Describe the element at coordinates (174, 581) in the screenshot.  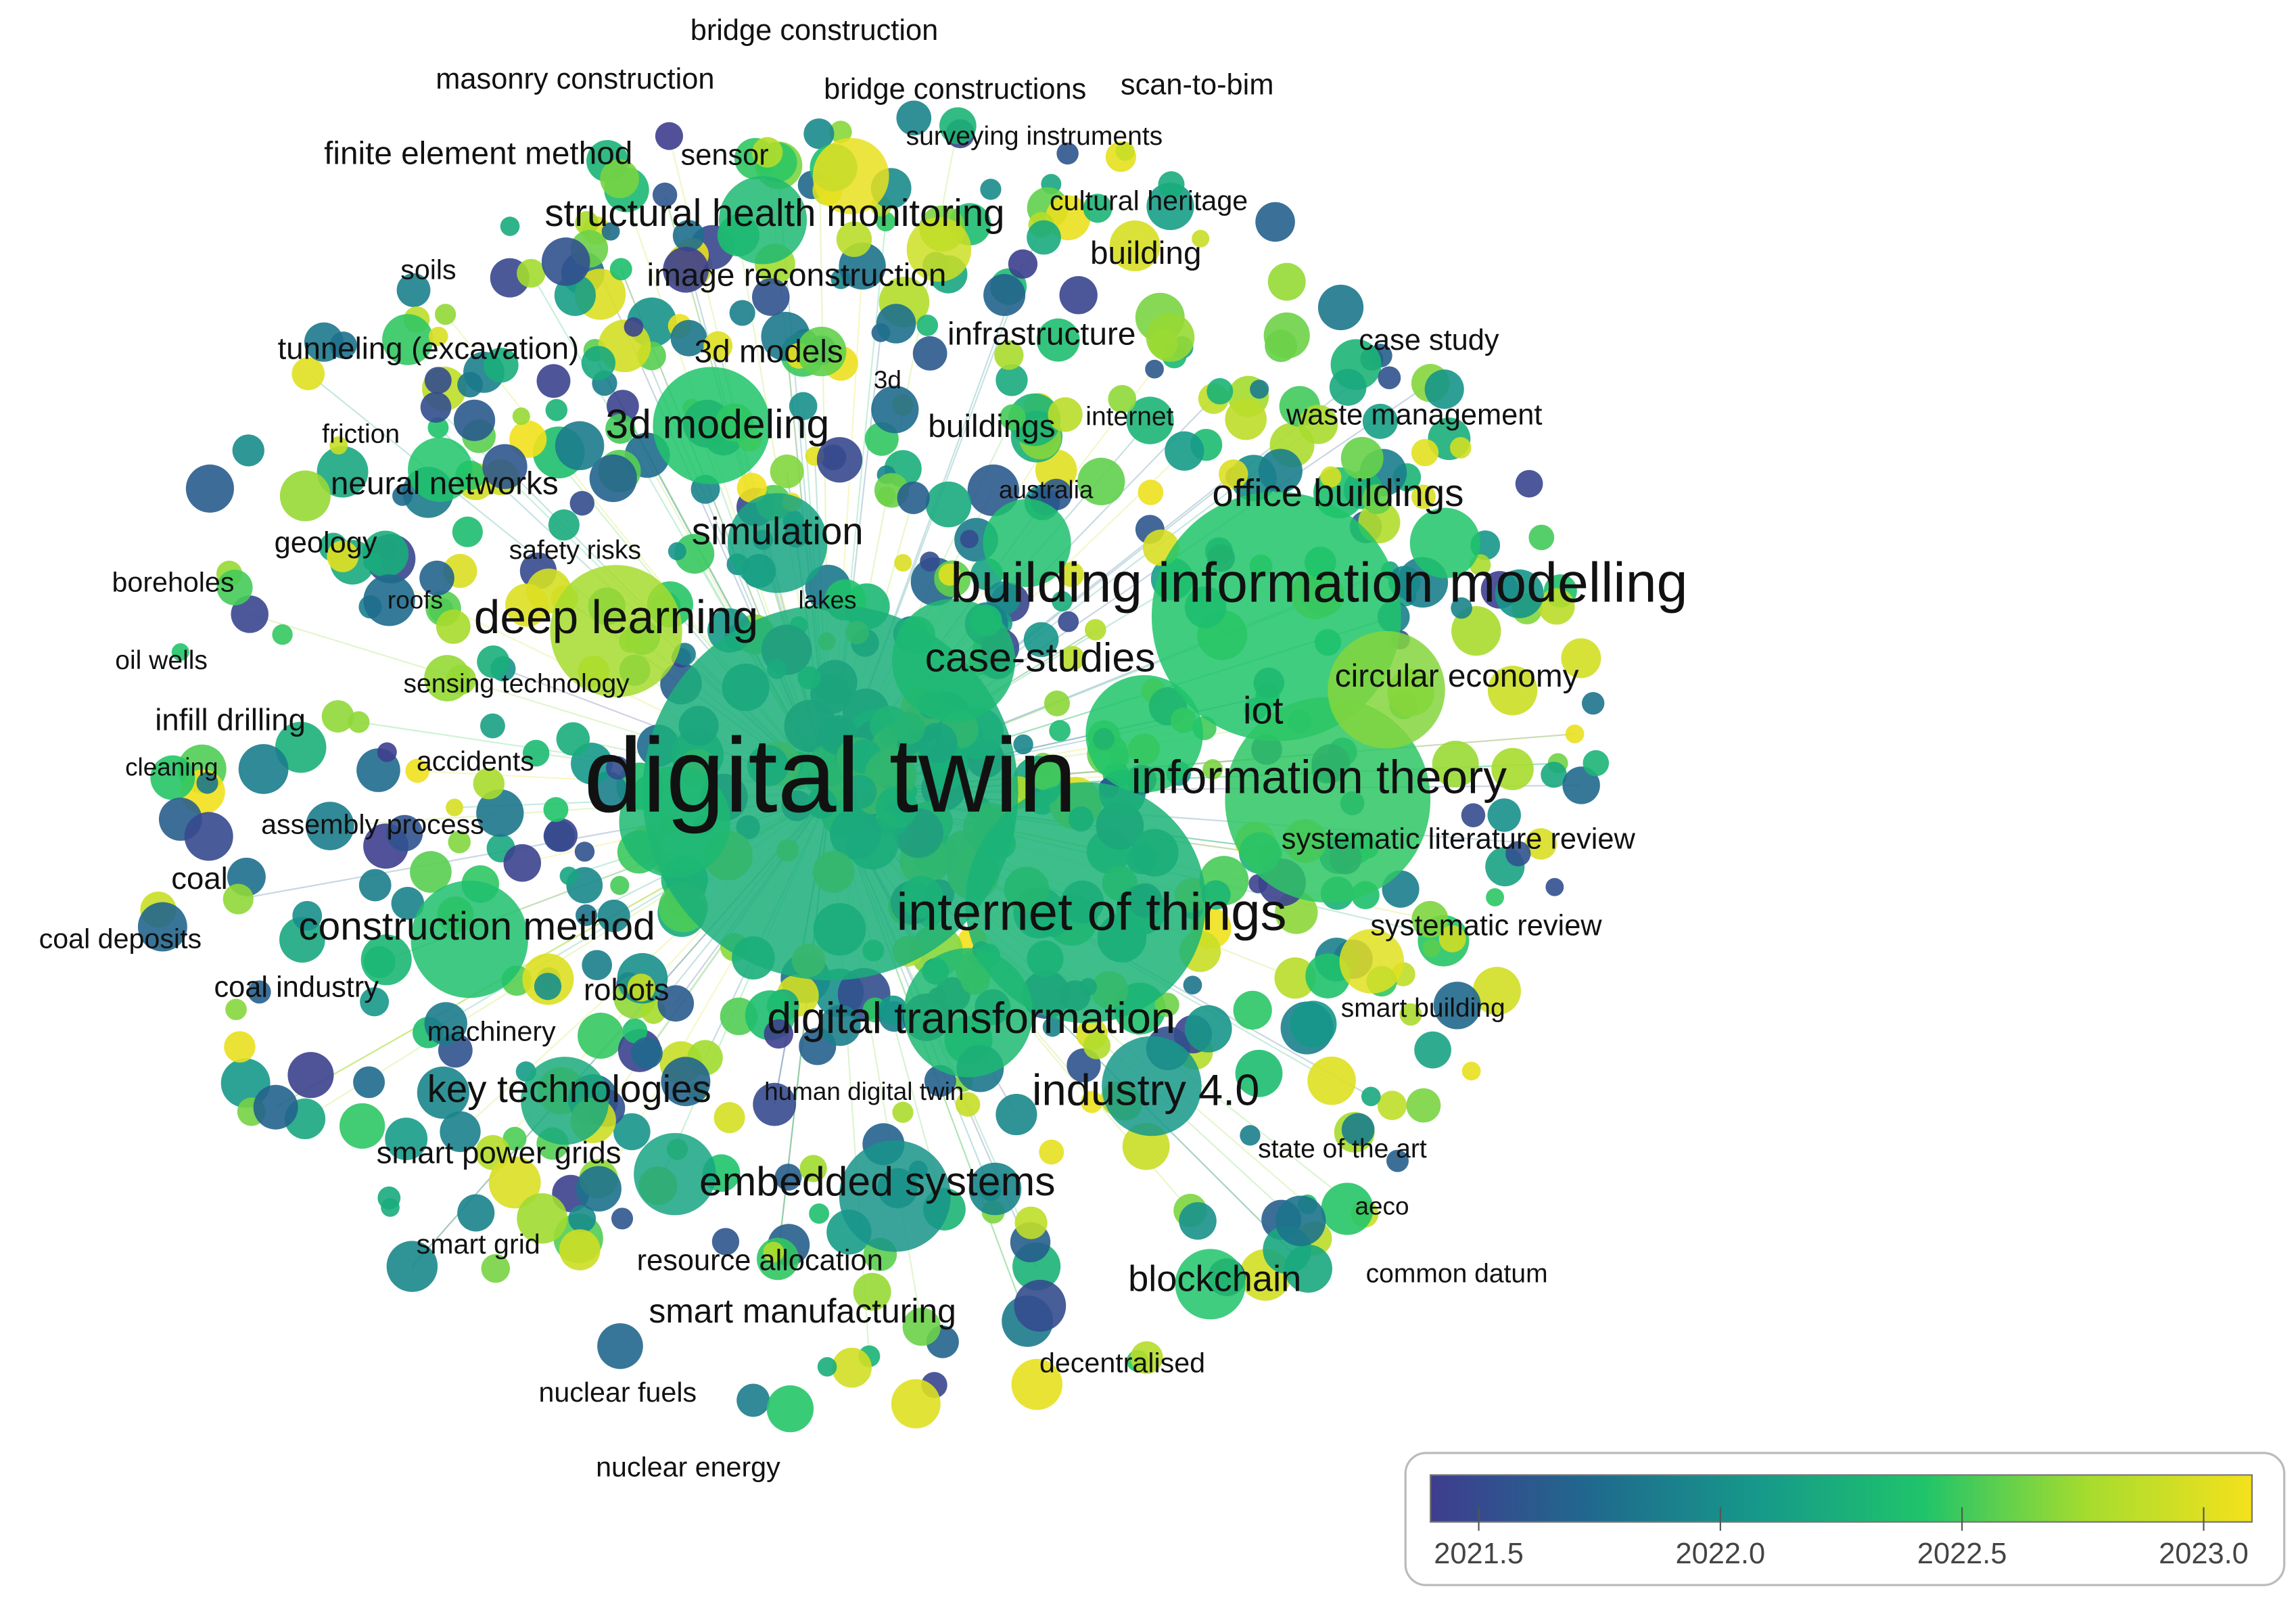
I see `keyword-label: boreholes` at that location.